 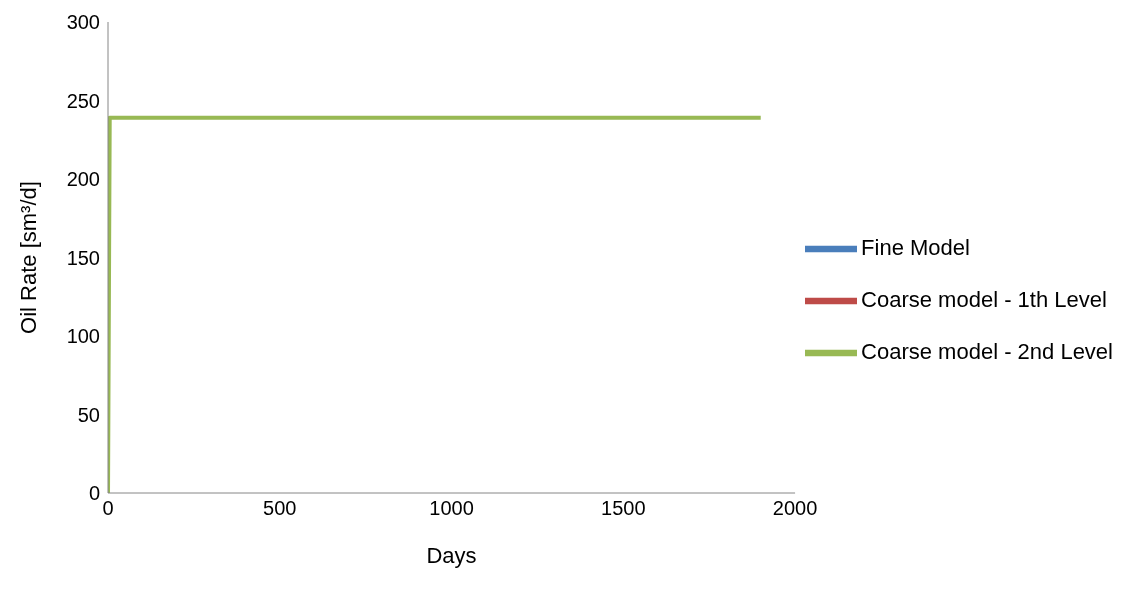 I want to click on x-tick-label: 500, so click(x=280, y=508).